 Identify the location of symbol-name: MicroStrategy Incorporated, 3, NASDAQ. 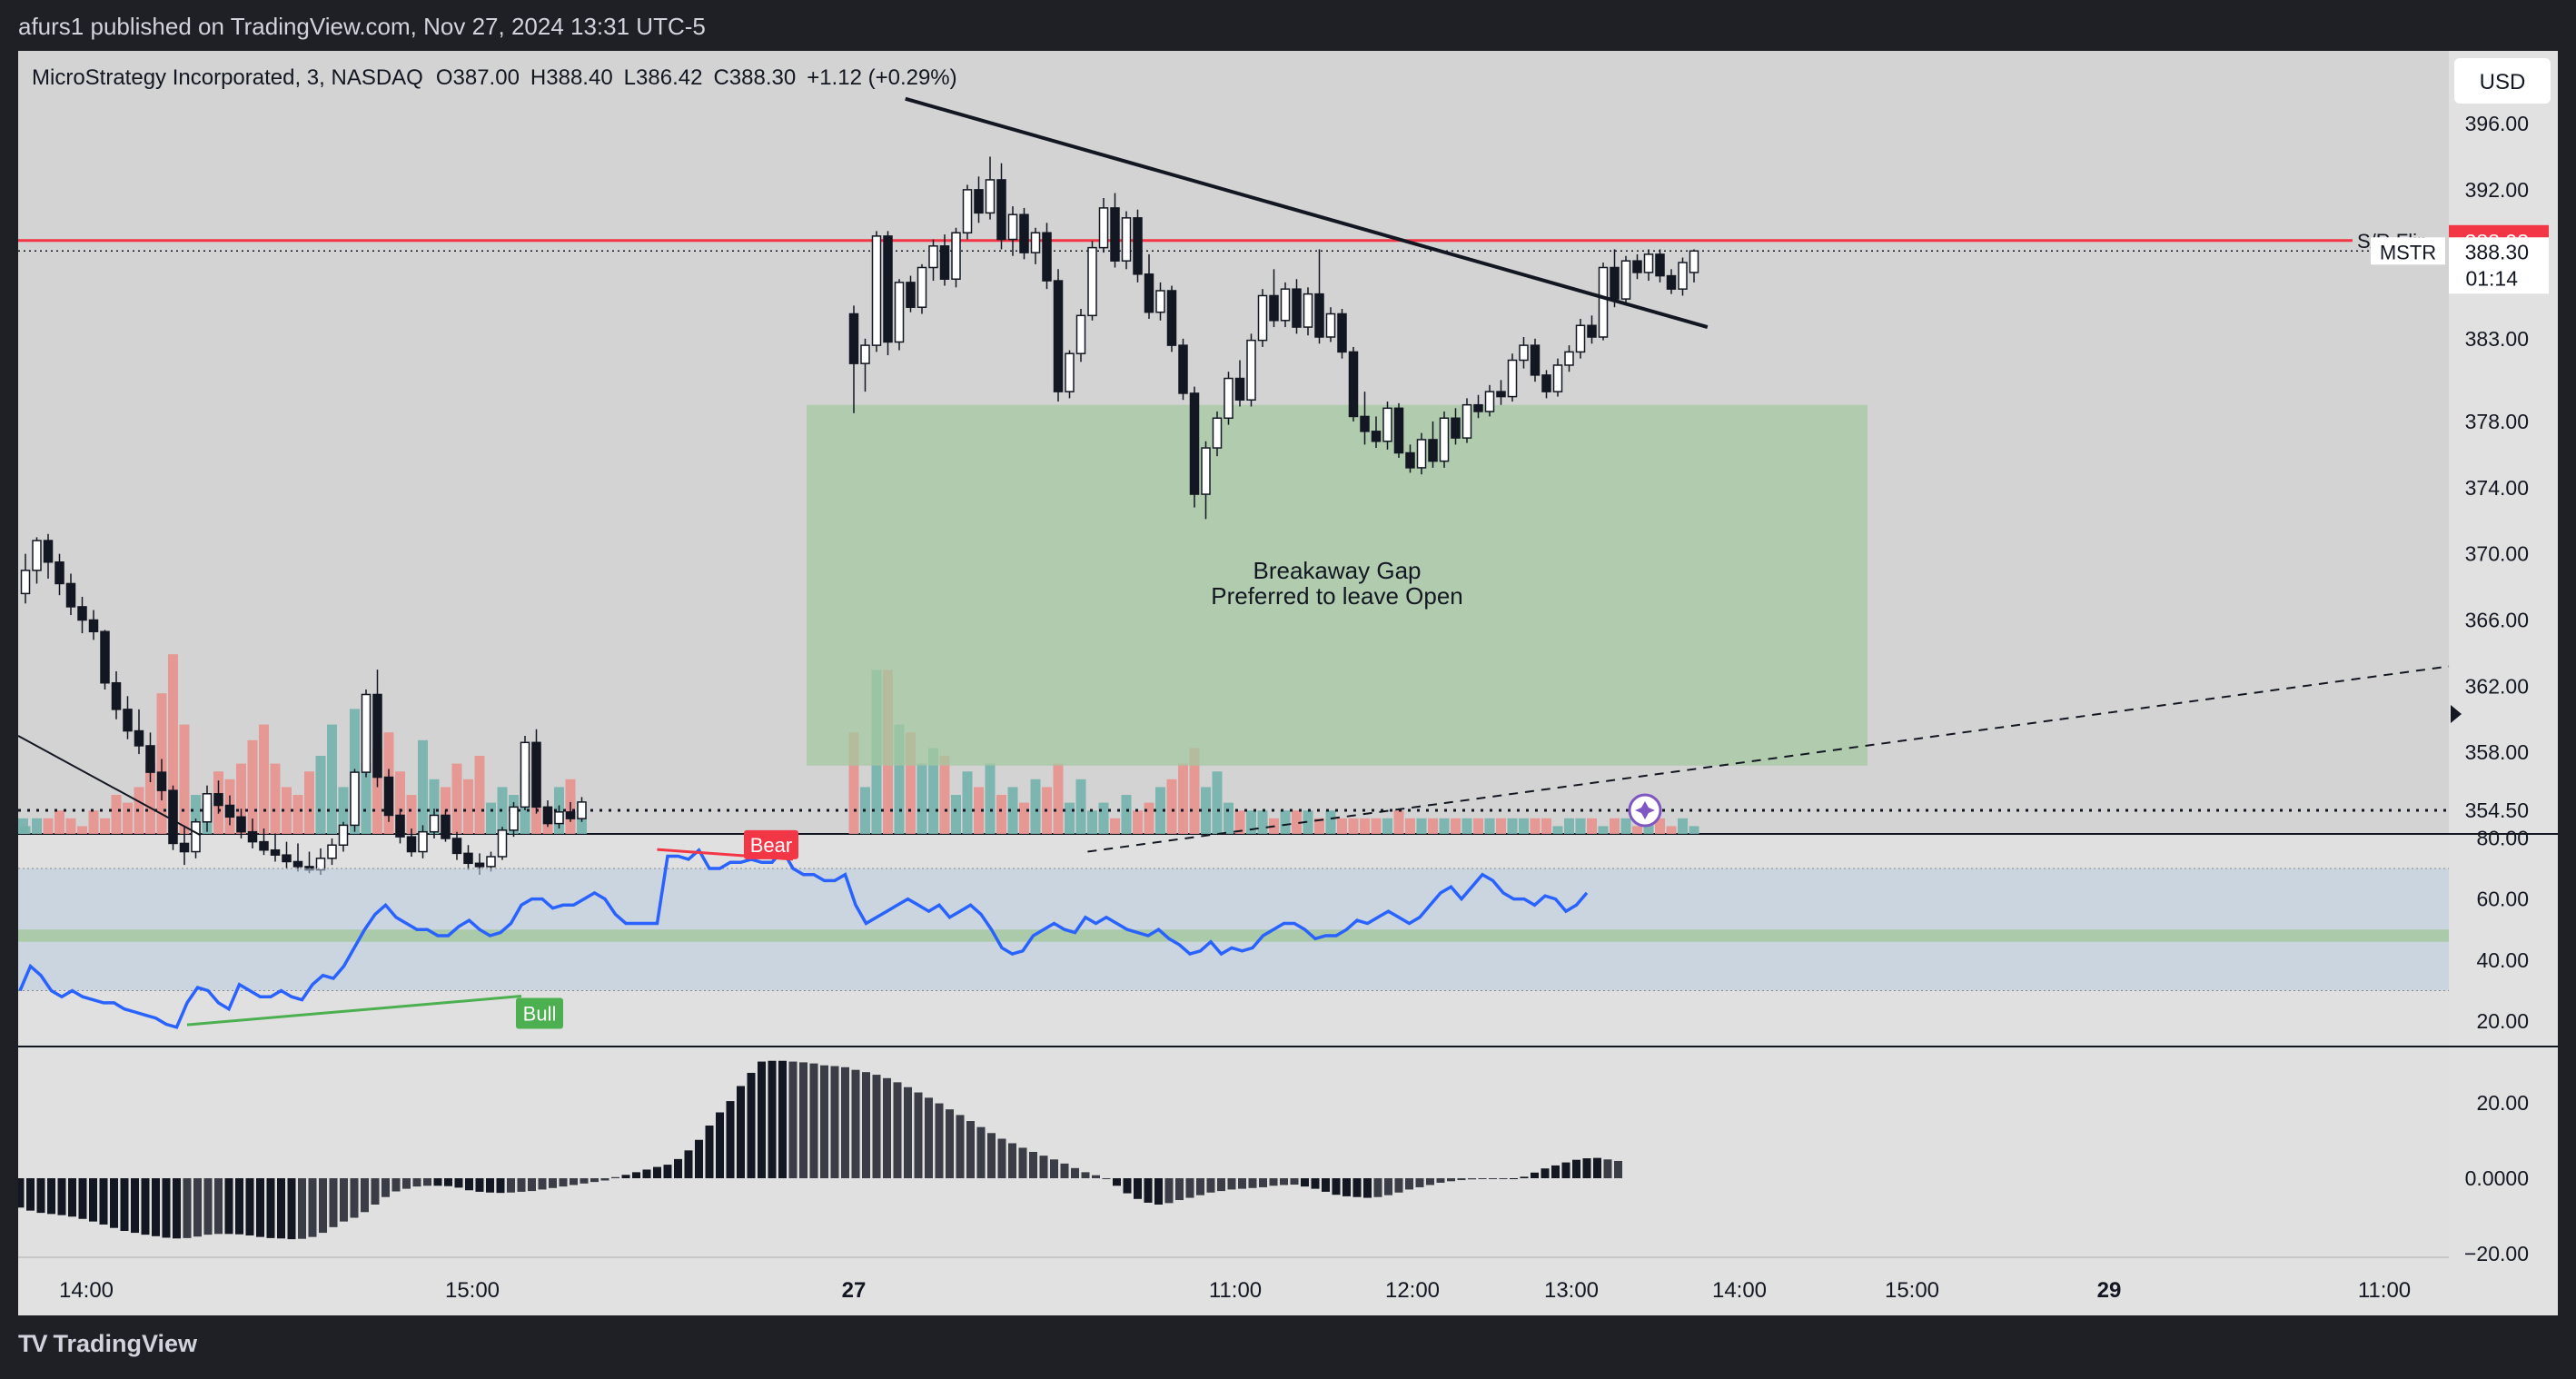
(227, 77).